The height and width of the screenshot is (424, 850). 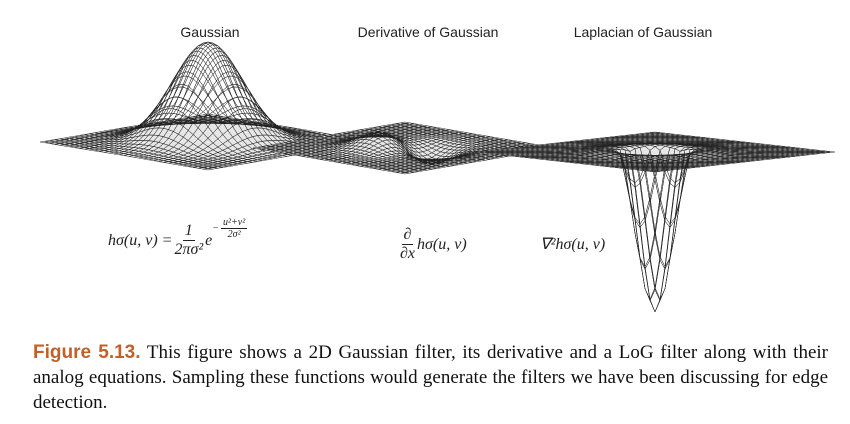 I want to click on surface-plot, so click(x=405, y=148).